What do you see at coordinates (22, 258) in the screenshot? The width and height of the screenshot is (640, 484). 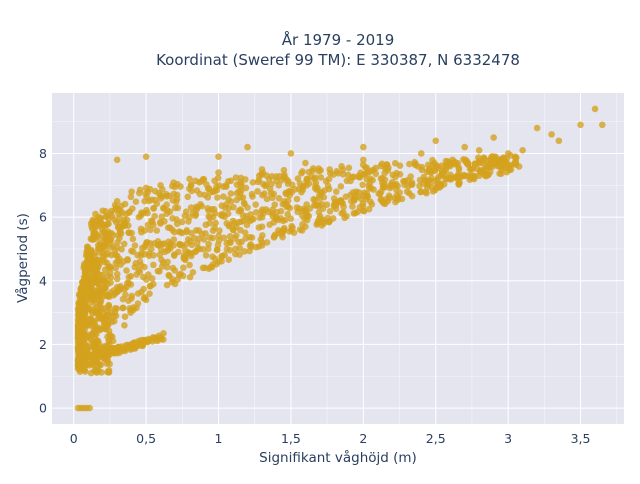 I see `y-axis-title: Vågperiod (s)` at bounding box center [22, 258].